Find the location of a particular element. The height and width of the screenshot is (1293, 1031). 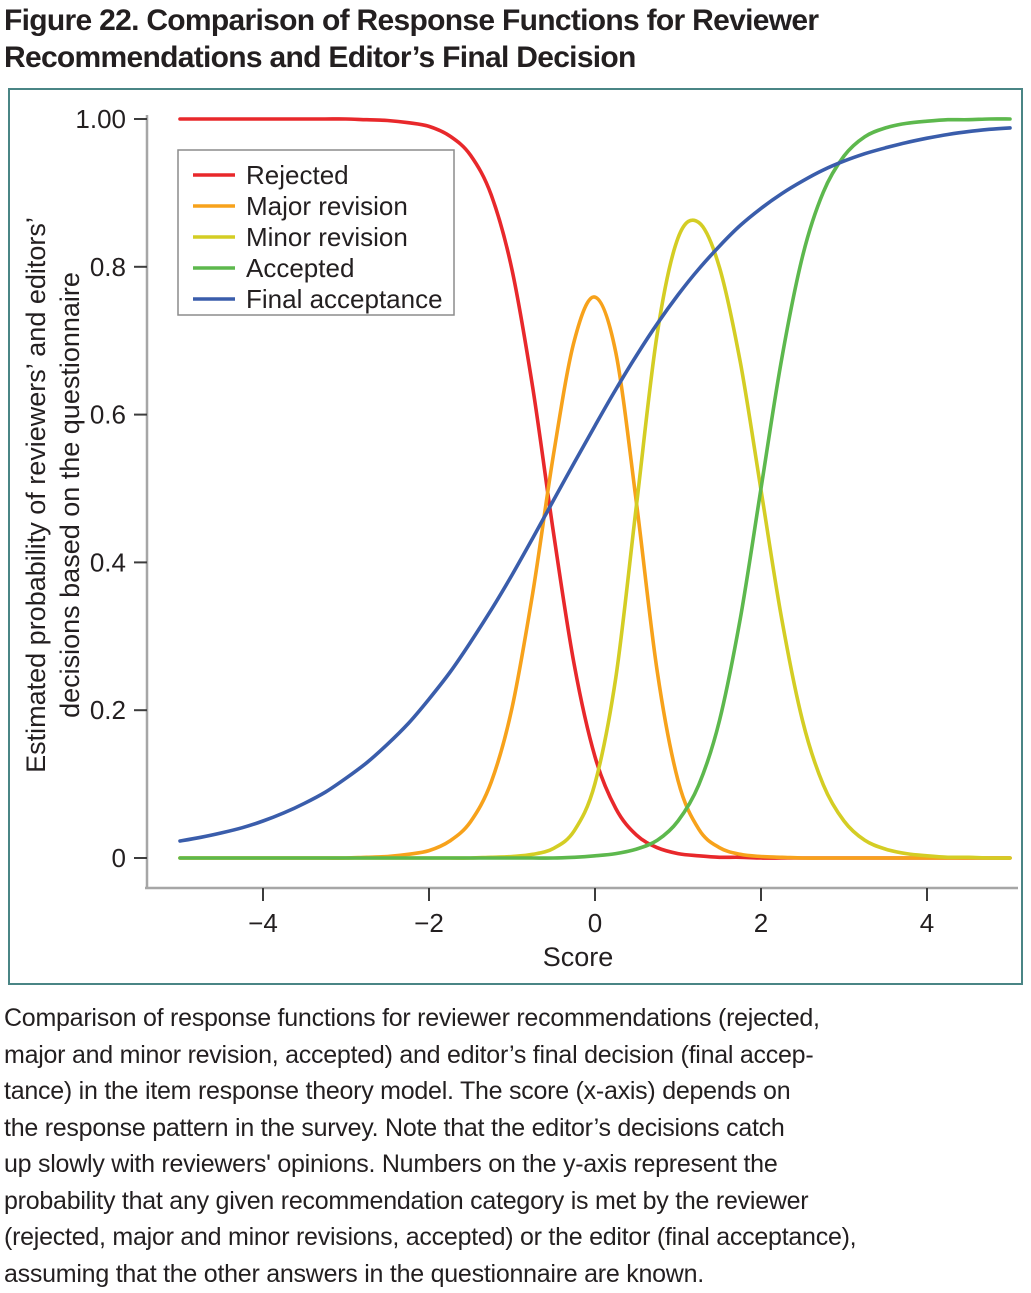

svg-text: Major revision is located at coordinates (327, 206).